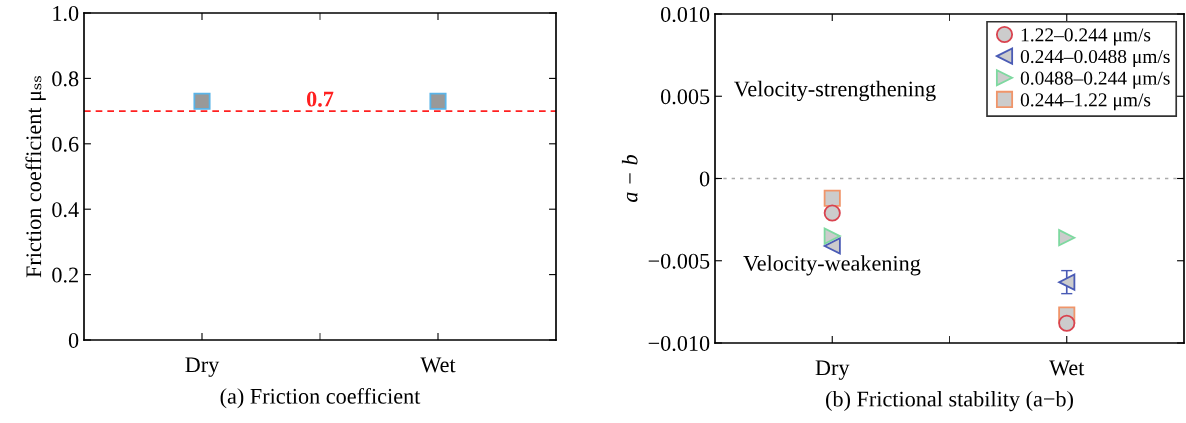 The image size is (1186, 423). I want to click on y-tick-label: 0.8, so click(65, 79).